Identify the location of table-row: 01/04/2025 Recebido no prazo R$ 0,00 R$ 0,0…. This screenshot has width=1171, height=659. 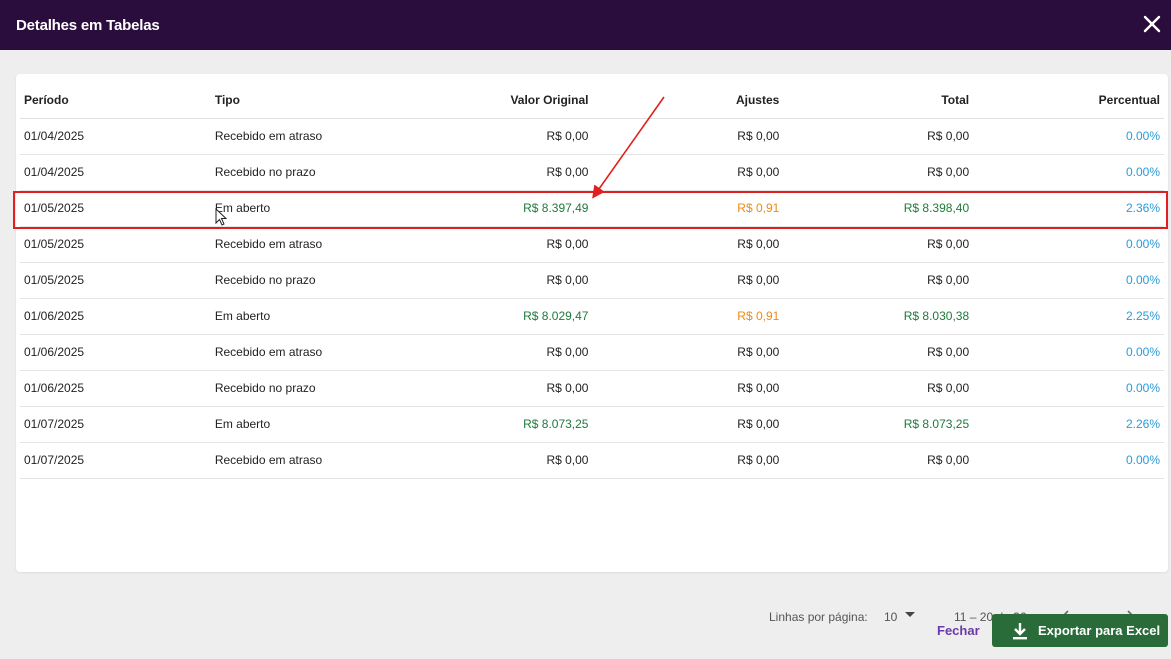
(592, 172).